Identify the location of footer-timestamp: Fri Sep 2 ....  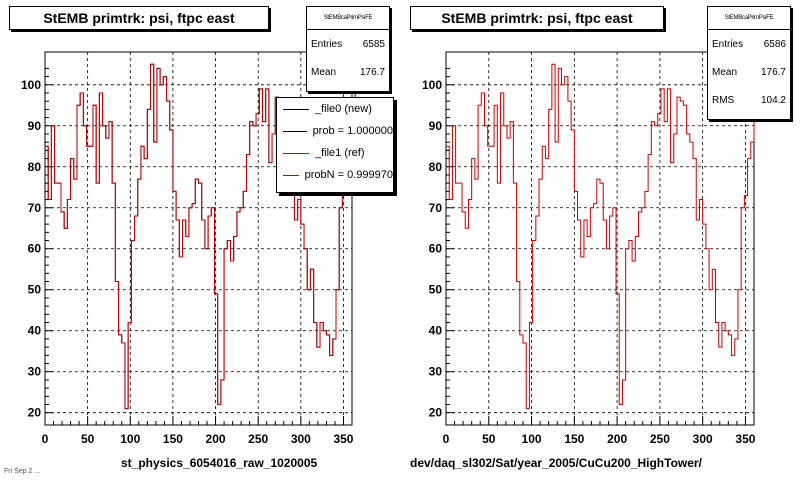
(22, 471).